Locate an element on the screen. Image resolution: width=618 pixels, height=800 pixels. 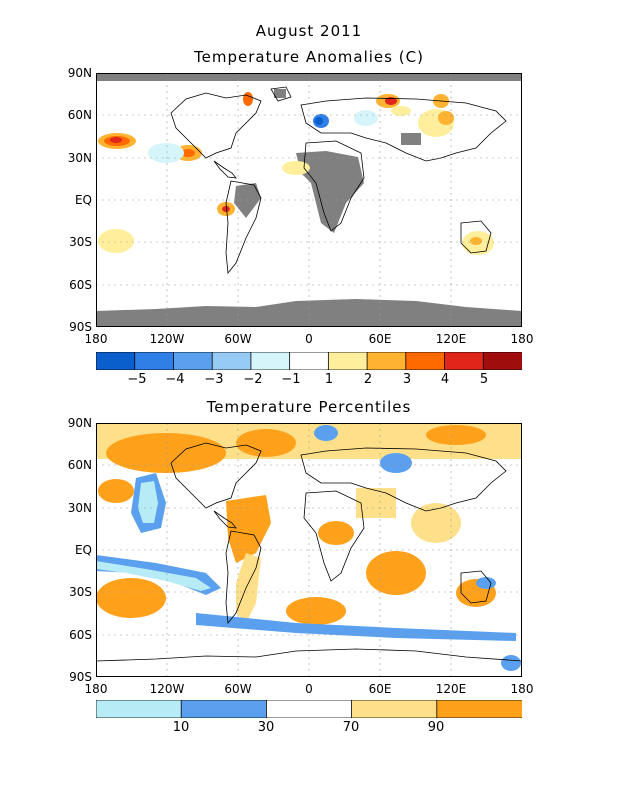
anom-lat-label: 90N is located at coordinates (79, 73).